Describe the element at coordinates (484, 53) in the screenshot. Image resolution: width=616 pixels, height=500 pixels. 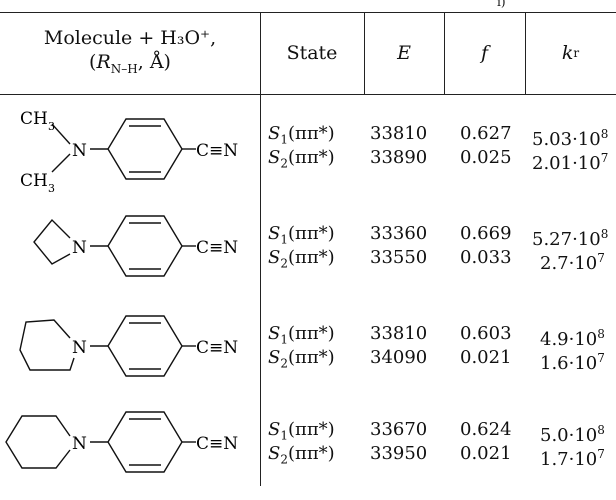
I see `header-f: f` at that location.